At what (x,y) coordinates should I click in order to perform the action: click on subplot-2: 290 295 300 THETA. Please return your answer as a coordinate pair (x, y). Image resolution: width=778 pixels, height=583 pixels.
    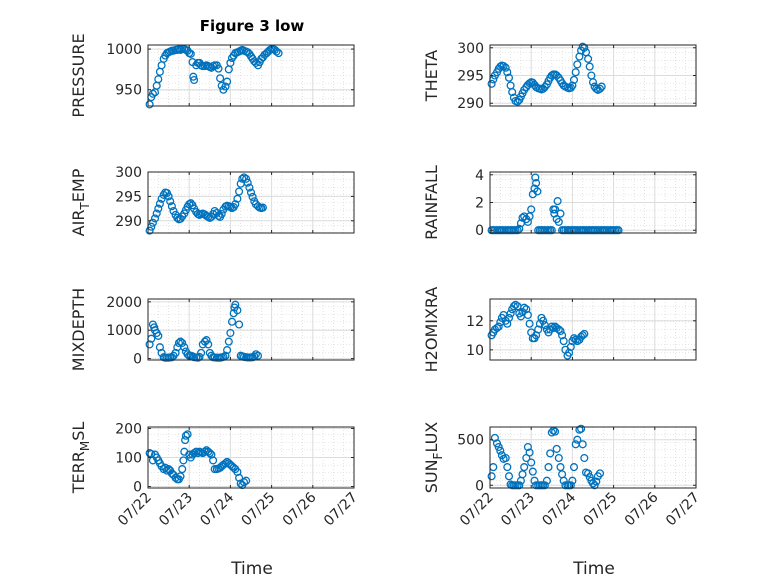
    Looking at the image, I should click on (559, 76).